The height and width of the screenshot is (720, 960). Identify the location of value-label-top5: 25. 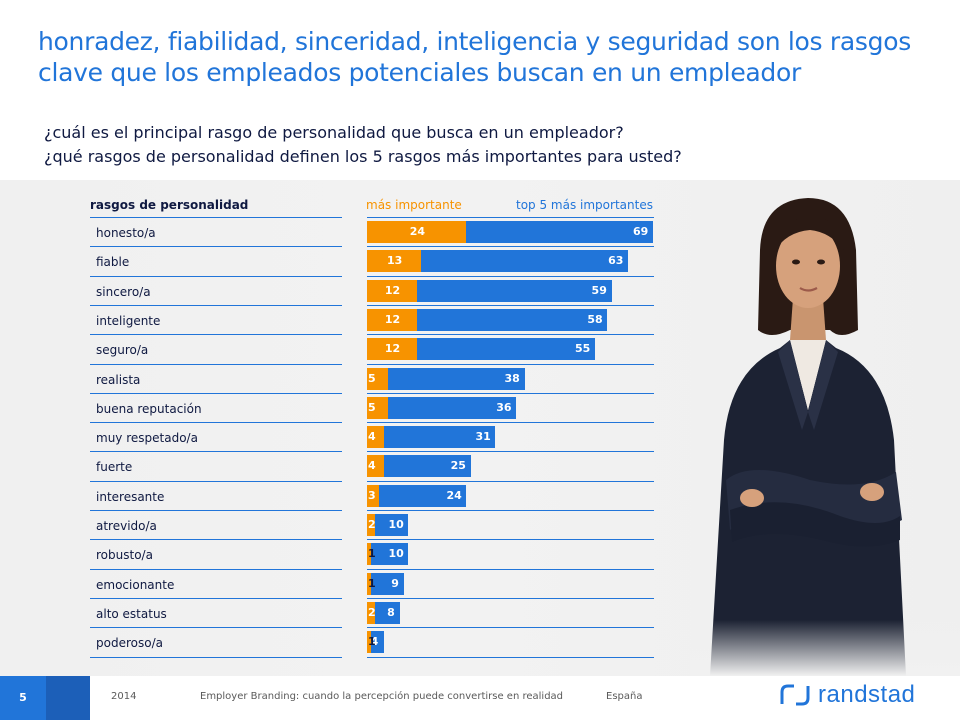
(458, 466).